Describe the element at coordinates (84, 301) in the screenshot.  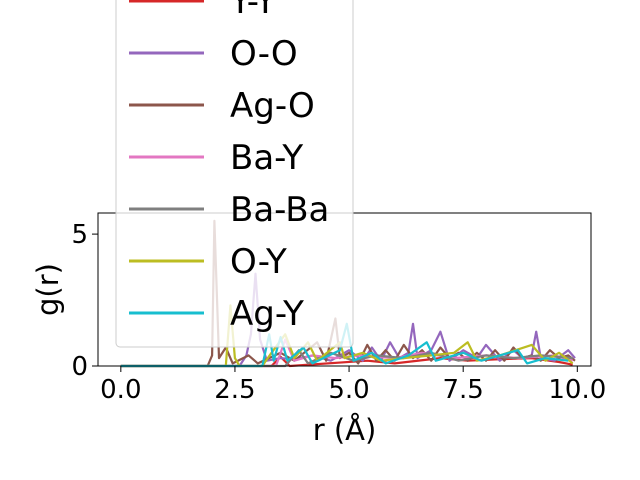
I see `y-axis-ticks: 05` at that location.